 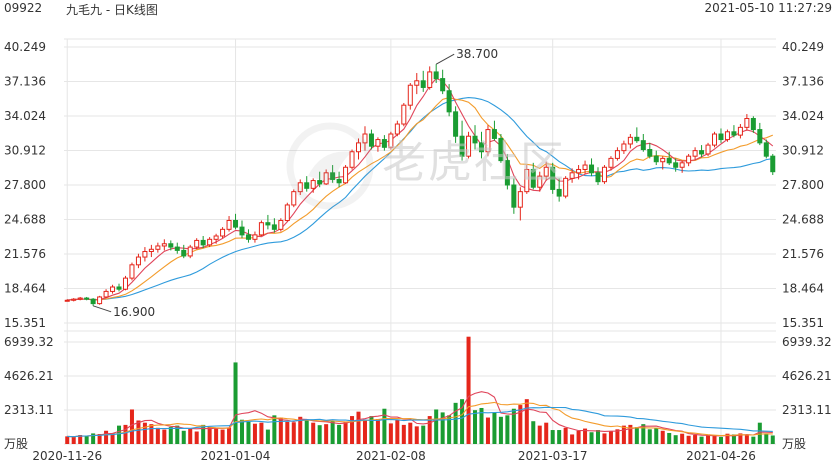 What do you see at coordinates (330, 166) in the screenshot?
I see `tiger-logo-icon` at bounding box center [330, 166].